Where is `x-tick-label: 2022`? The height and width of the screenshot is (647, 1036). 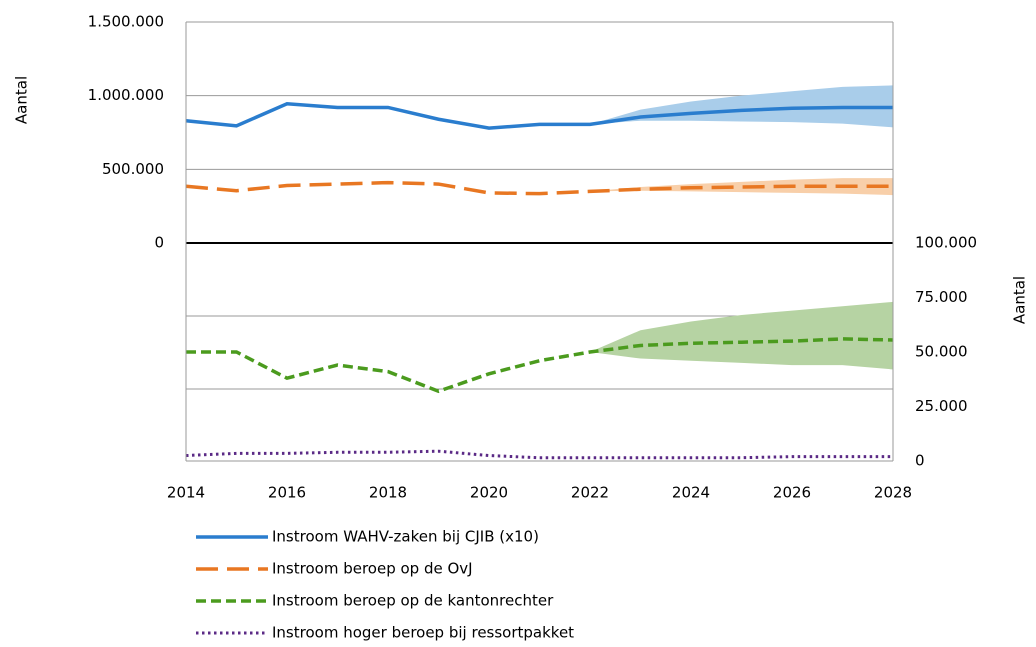 x-tick-label: 2022 is located at coordinates (590, 493).